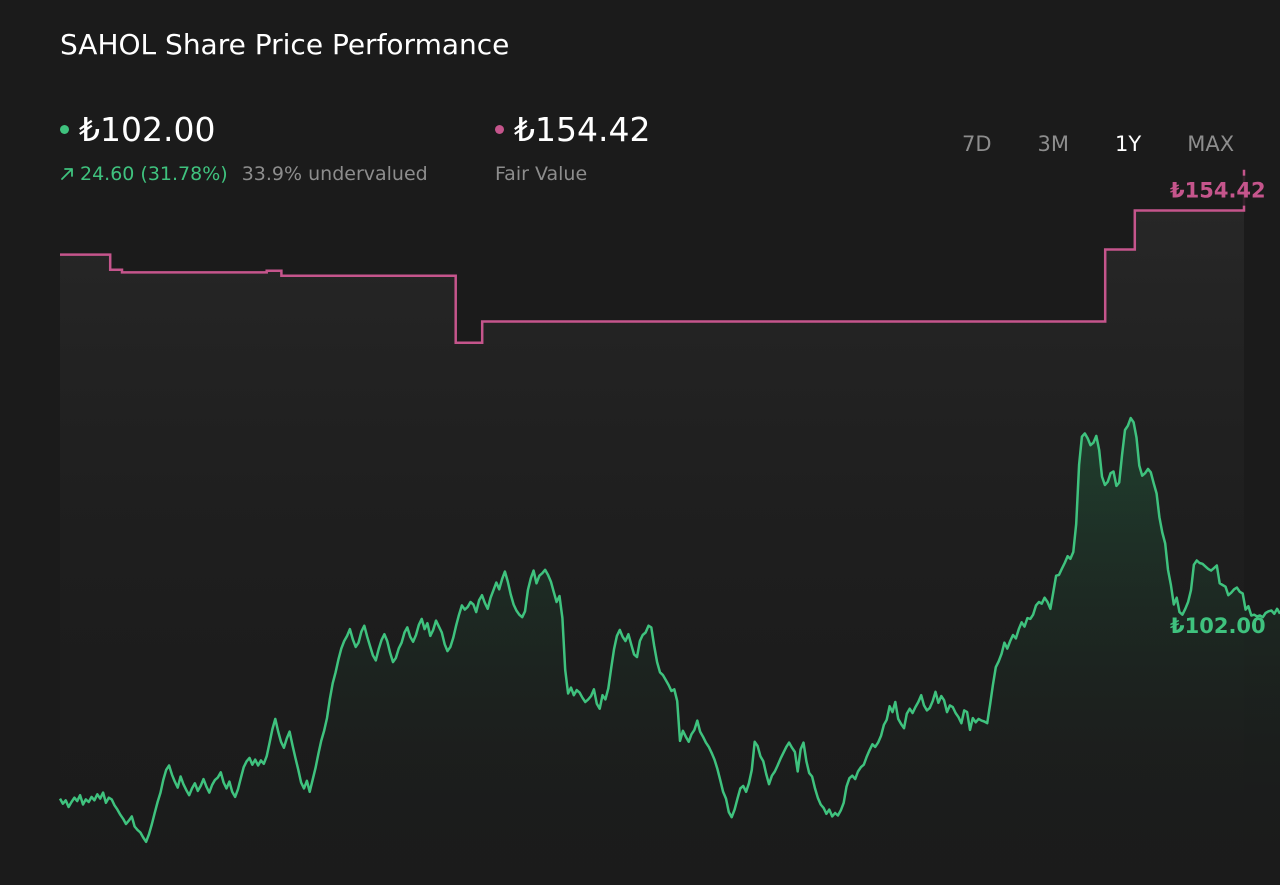 Image resolution: width=1280 pixels, height=885 pixels. Describe the element at coordinates (154, 174) in the screenshot. I see `price-change-value: 24.60 (31.78%)` at that location.